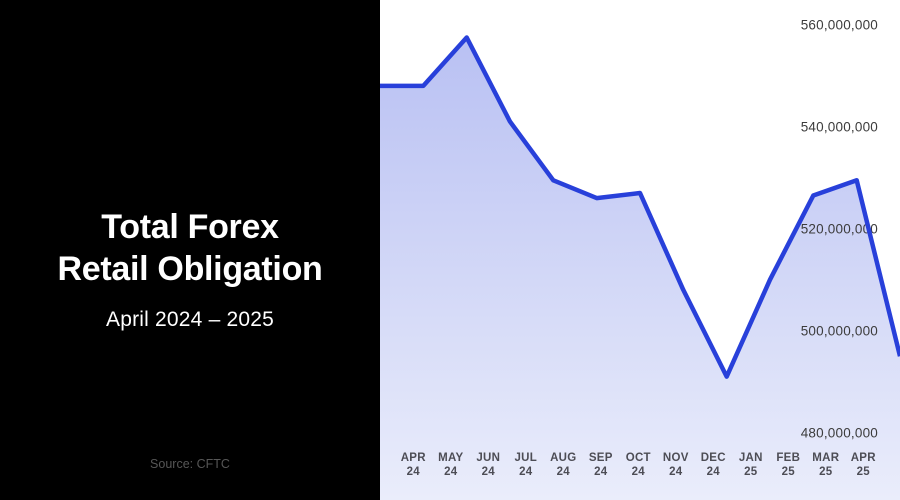  What do you see at coordinates (600, 465) in the screenshot?
I see `x-axis-label: SEP 24` at bounding box center [600, 465].